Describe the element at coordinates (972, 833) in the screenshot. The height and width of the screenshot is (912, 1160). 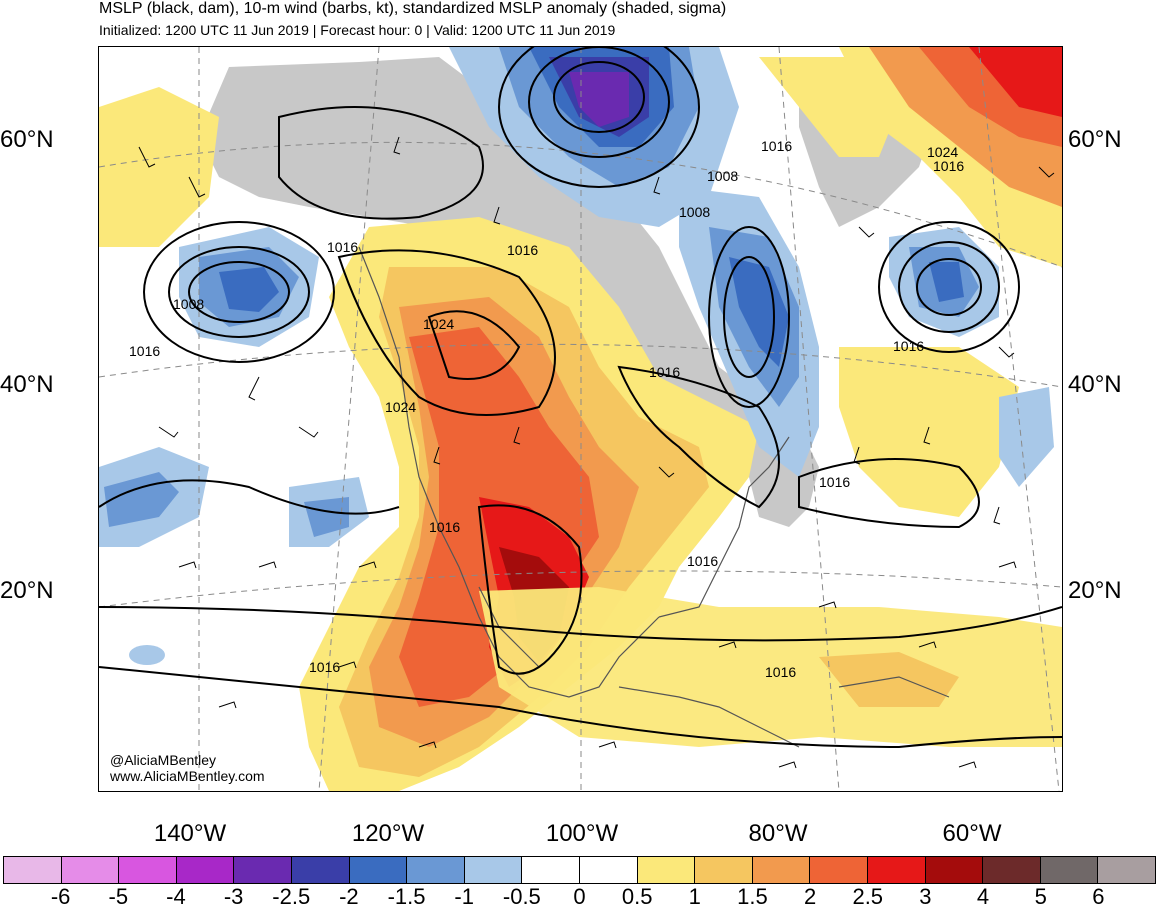
I see `lon-label-60w: 60°W` at that location.